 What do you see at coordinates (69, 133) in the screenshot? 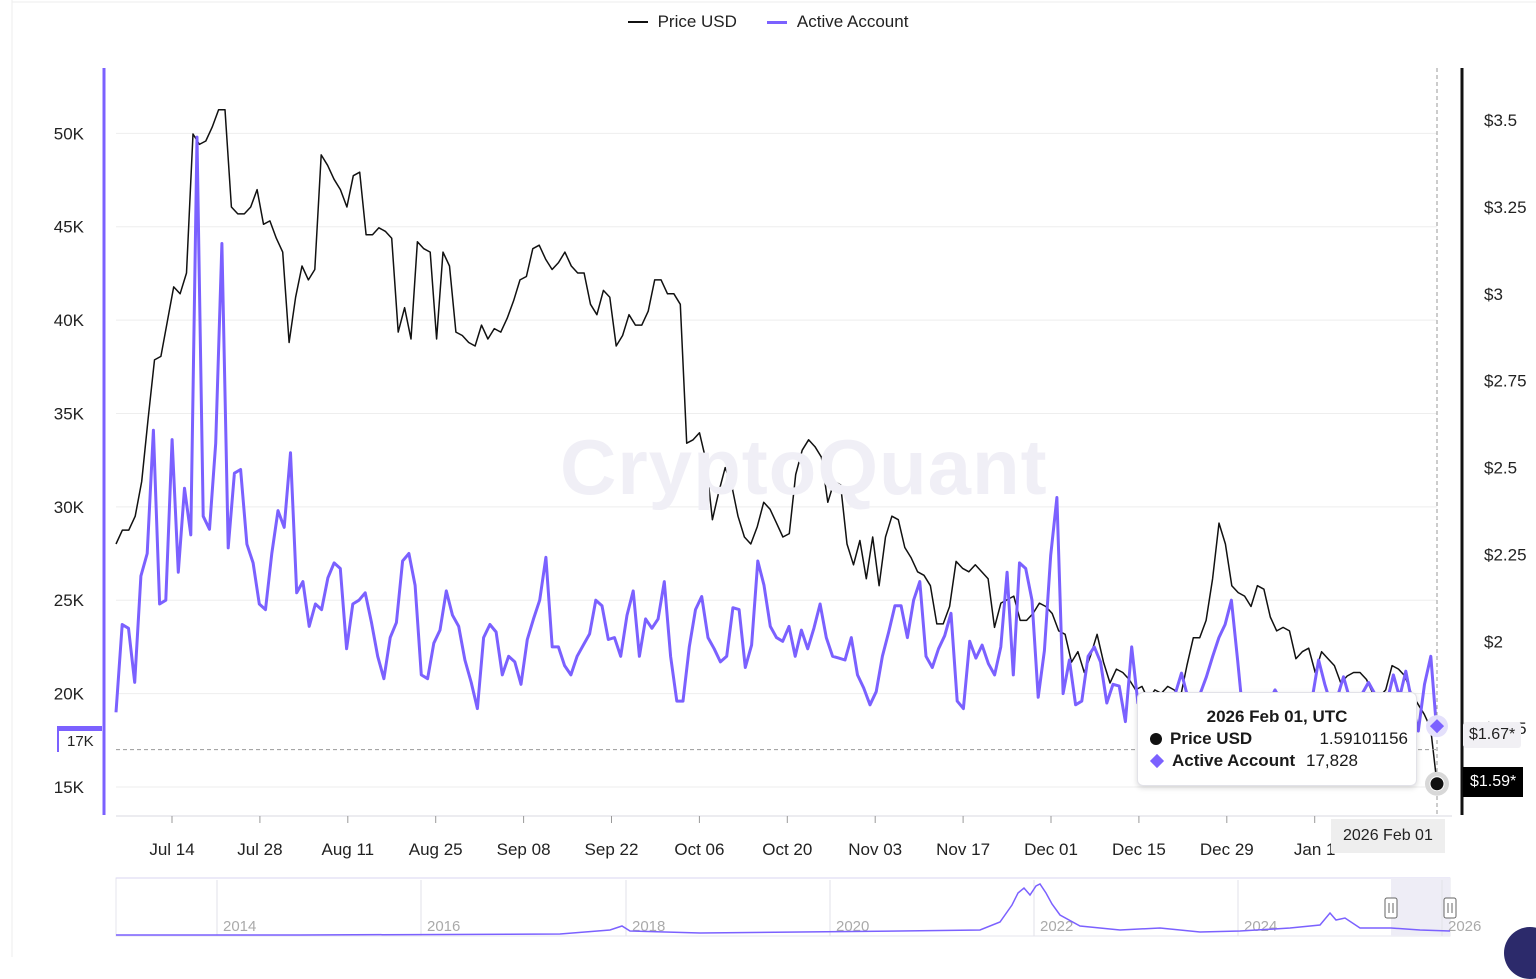
I see `left-tick-label: 50K` at bounding box center [69, 133].